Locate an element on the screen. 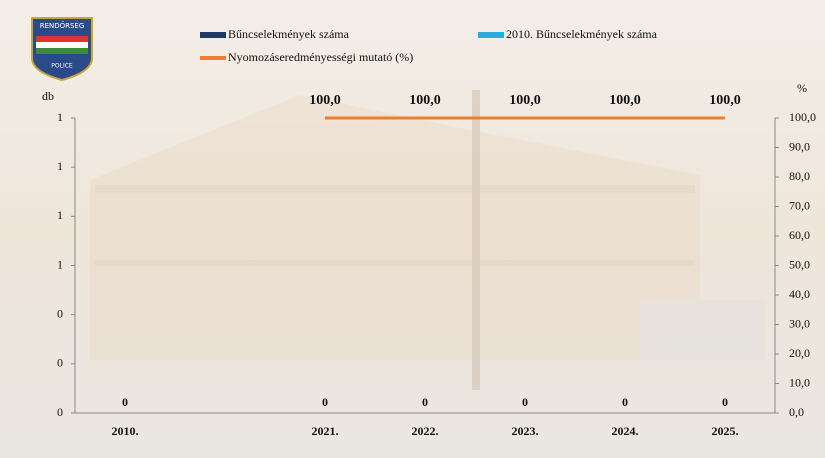 This screenshot has width=825, height=458. y2-tick-label: 10,0 is located at coordinates (799, 382).